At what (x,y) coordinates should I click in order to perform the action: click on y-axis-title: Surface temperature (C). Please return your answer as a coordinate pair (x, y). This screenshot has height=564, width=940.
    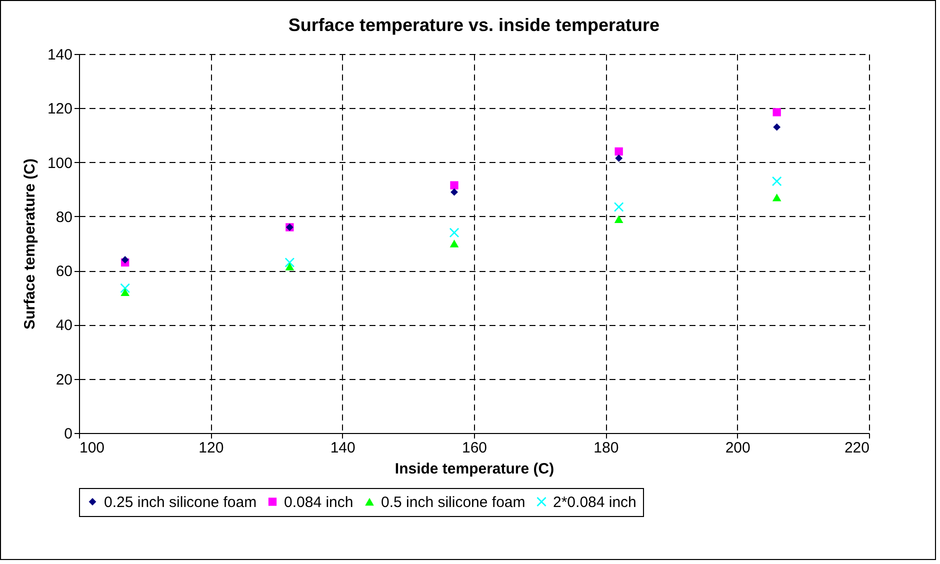
    Looking at the image, I should click on (29, 244).